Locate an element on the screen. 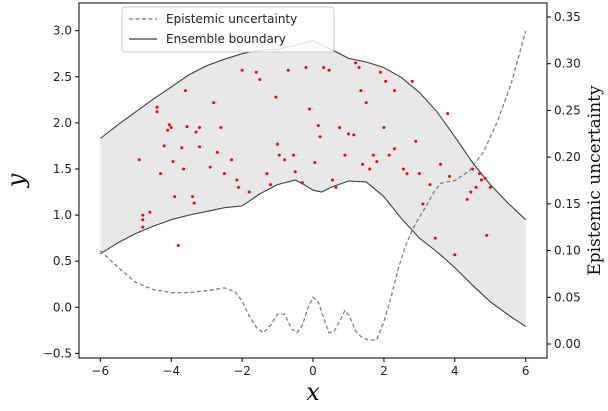  x-axis-ticks: −6 −4 −2 0 2 4 6 is located at coordinates (310, 368).